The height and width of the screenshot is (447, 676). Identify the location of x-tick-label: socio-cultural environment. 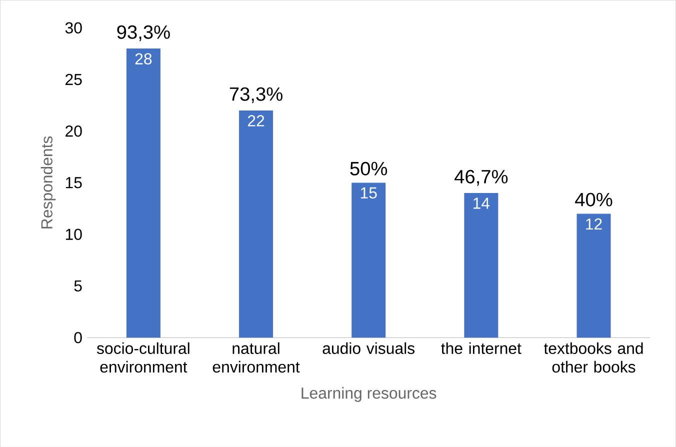
(143, 357).